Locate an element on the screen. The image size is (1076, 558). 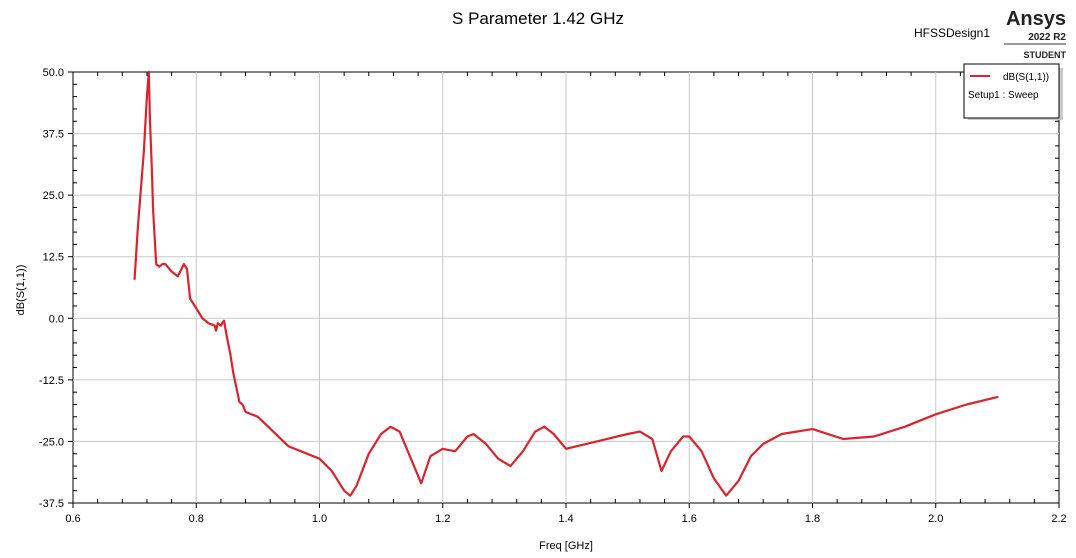
y-tick-label: -12.5 is located at coordinates (51, 381).